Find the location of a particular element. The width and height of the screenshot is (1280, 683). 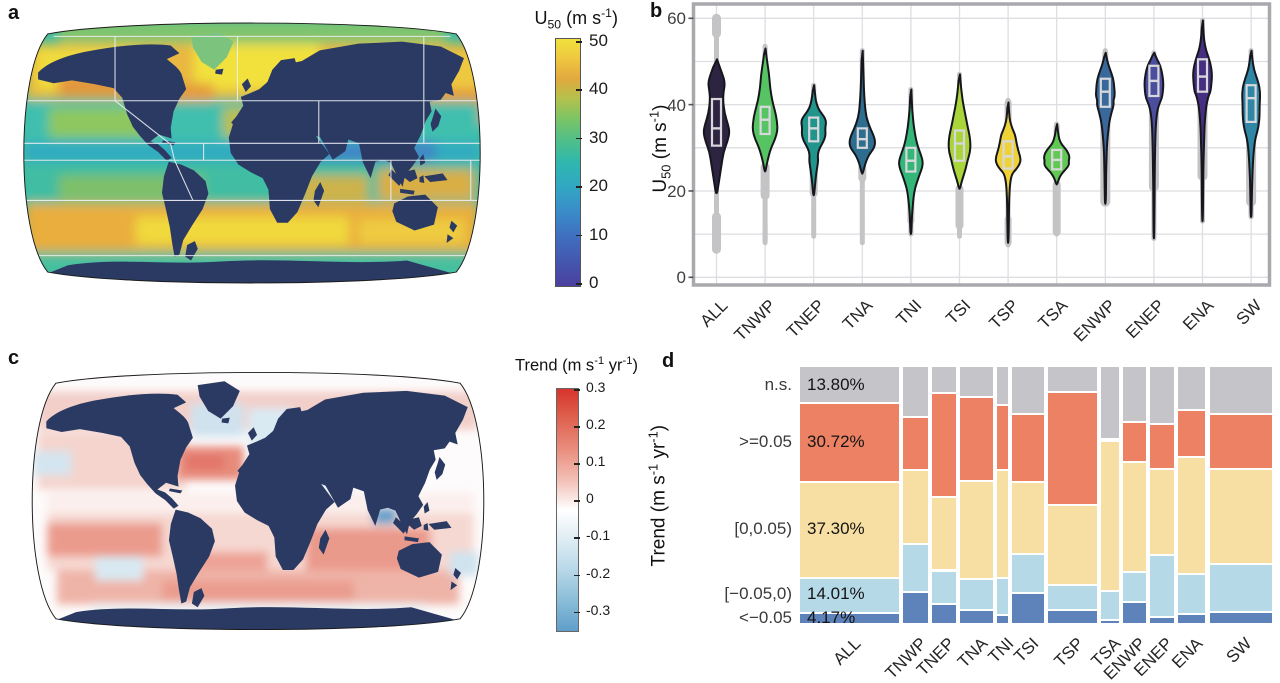

panel-d-ylabel: Trend (m s-1 yr-1) is located at coordinates (657, 495).